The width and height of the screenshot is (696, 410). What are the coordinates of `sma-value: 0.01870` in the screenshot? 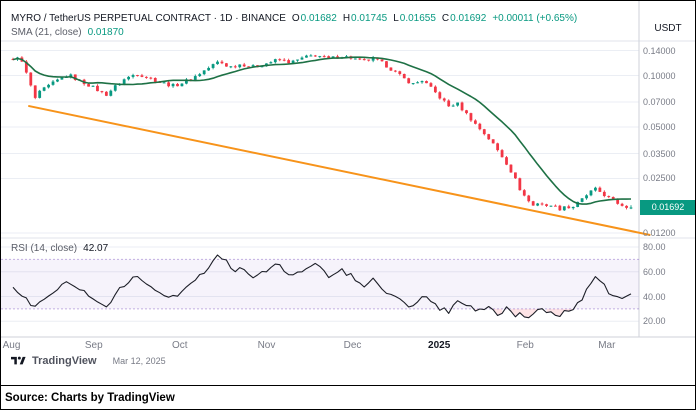 It's located at (105, 32).